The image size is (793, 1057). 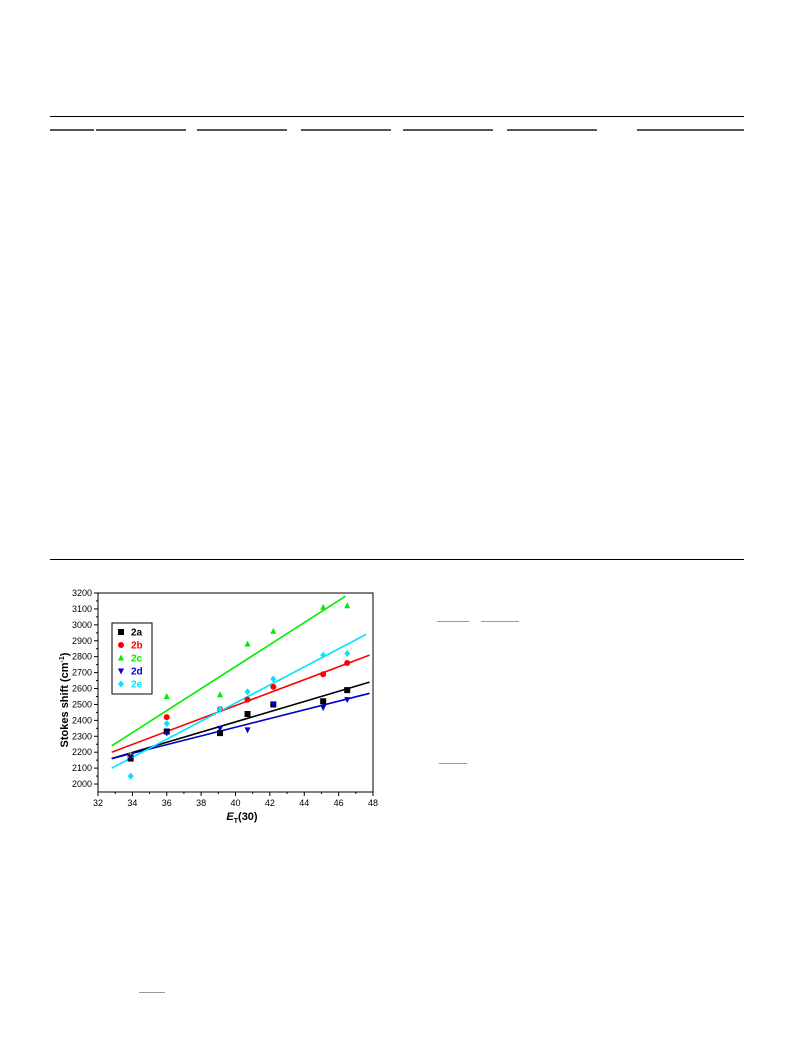 What do you see at coordinates (82, 736) in the screenshot?
I see `y-tick-label: 2300` at bounding box center [82, 736].